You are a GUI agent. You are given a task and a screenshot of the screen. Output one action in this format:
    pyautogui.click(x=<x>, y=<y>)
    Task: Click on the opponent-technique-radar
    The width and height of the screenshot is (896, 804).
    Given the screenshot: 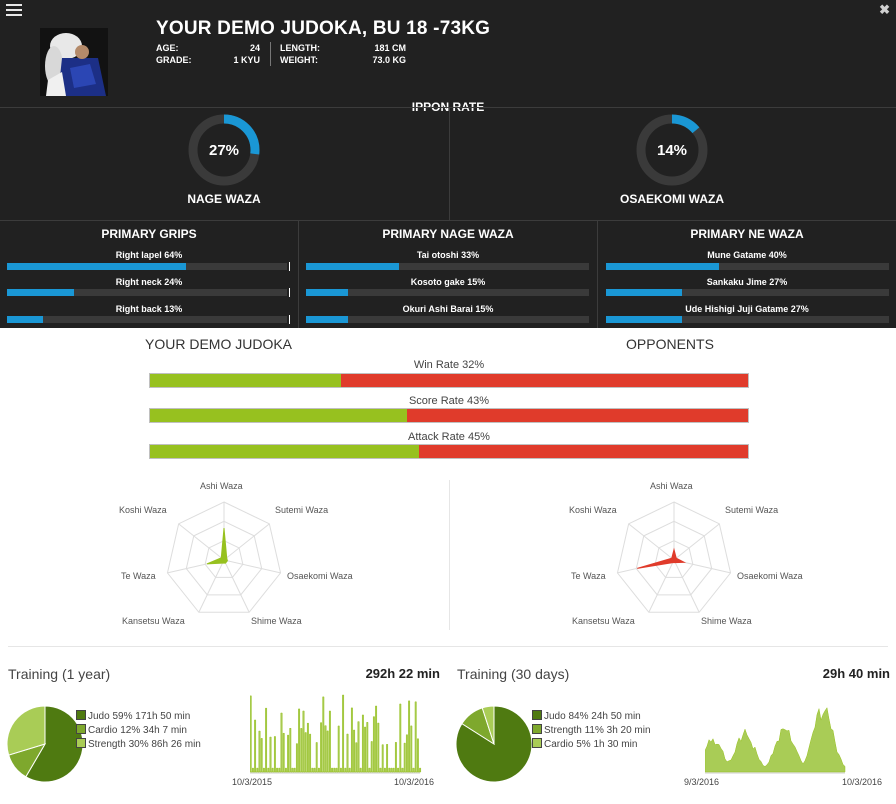 What is the action you would take?
    pyautogui.click(x=674, y=557)
    